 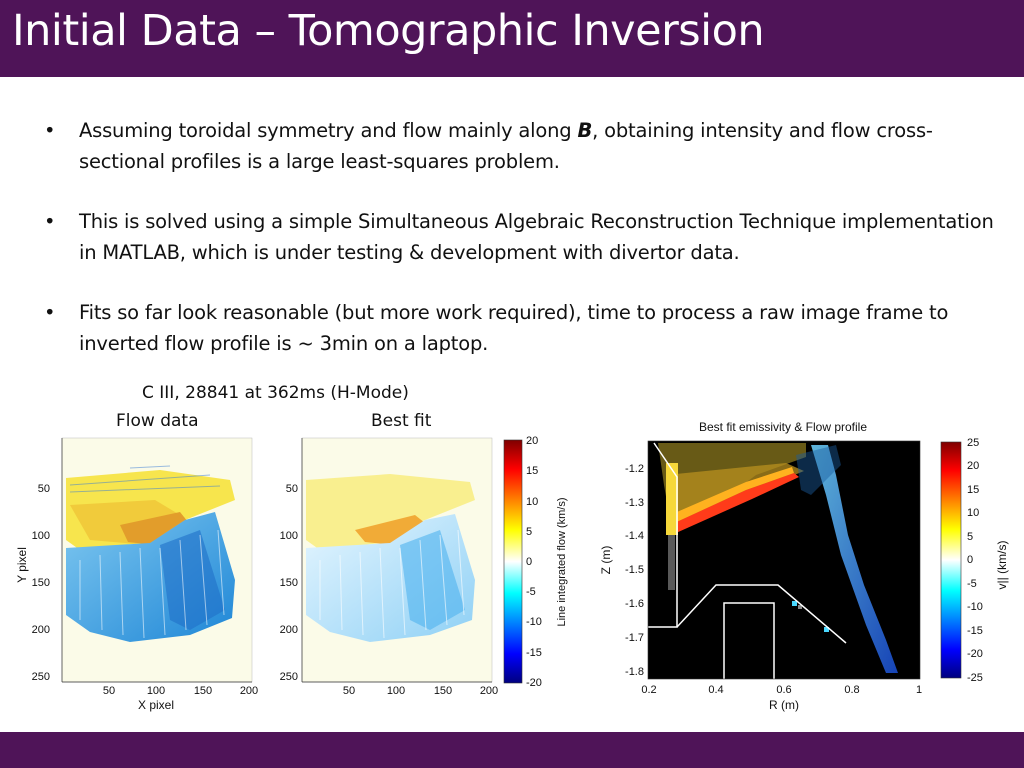 I want to click on best-fit-panel, so click(x=397, y=560).